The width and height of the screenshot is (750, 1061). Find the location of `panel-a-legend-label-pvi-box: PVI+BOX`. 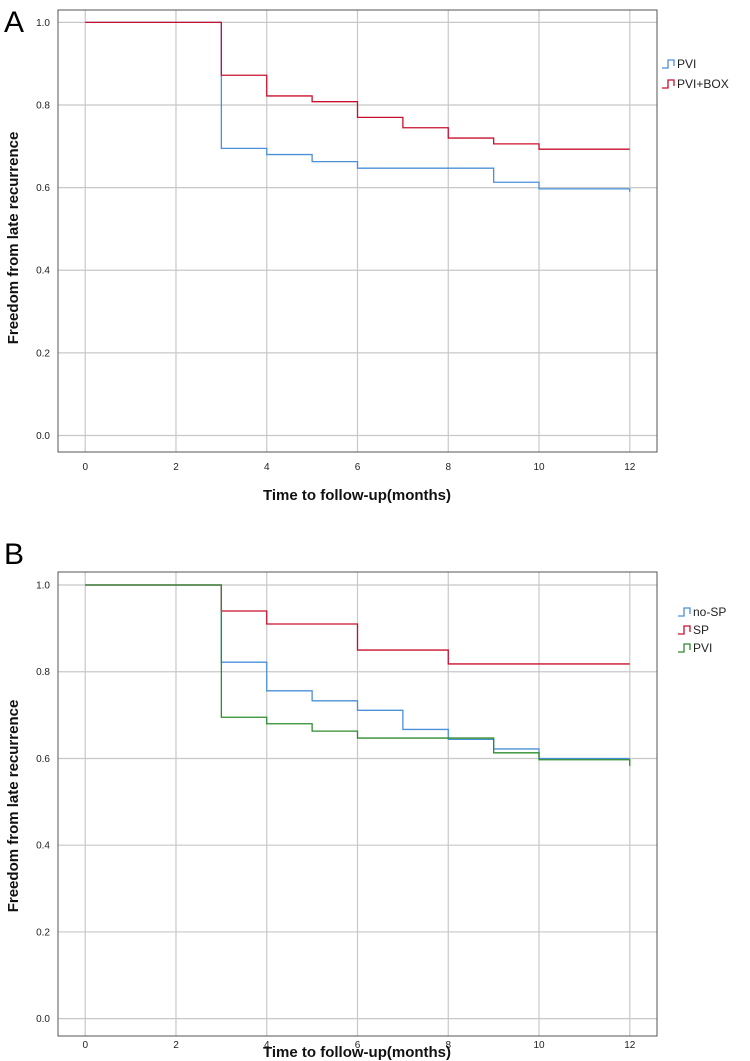

panel-a-legend-label-pvi-box: PVI+BOX is located at coordinates (703, 84).